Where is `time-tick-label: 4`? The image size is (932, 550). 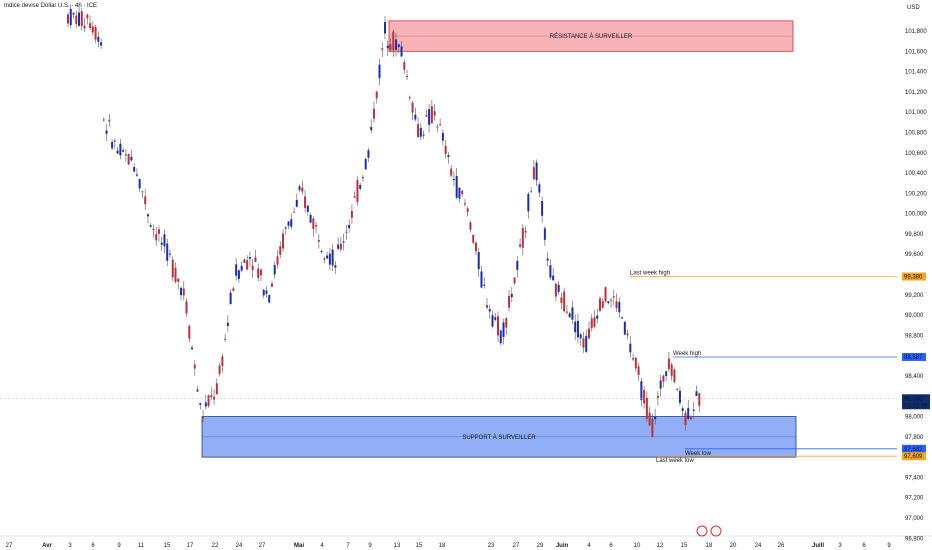 time-tick-label: 4 is located at coordinates (322, 546).